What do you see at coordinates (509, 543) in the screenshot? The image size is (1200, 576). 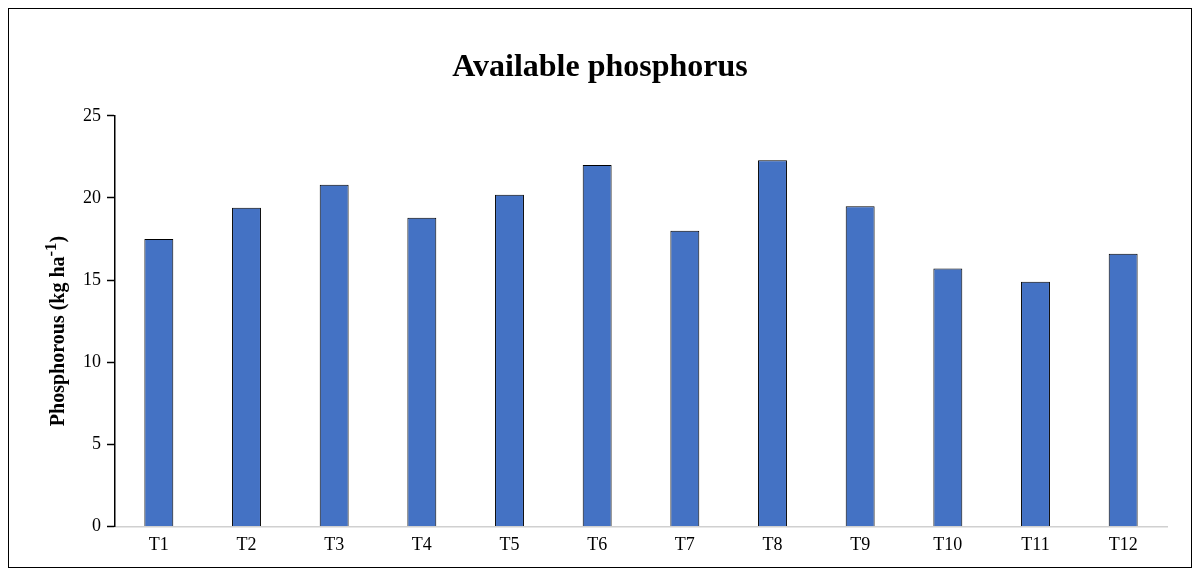 I see `x-tick-label: T5` at bounding box center [509, 543].